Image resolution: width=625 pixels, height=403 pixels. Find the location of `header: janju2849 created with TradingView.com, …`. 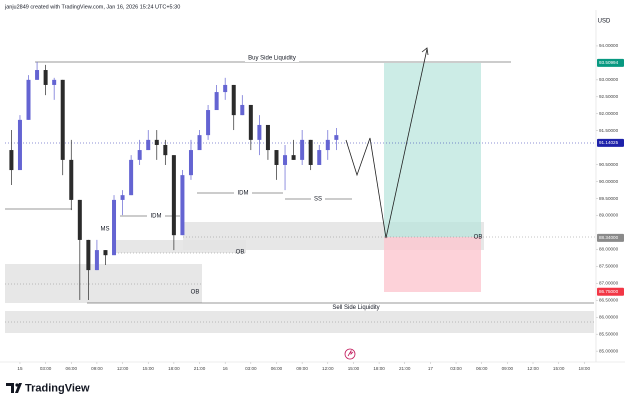

header: janju2849 created with TradingView.com, … is located at coordinates (92, 7).